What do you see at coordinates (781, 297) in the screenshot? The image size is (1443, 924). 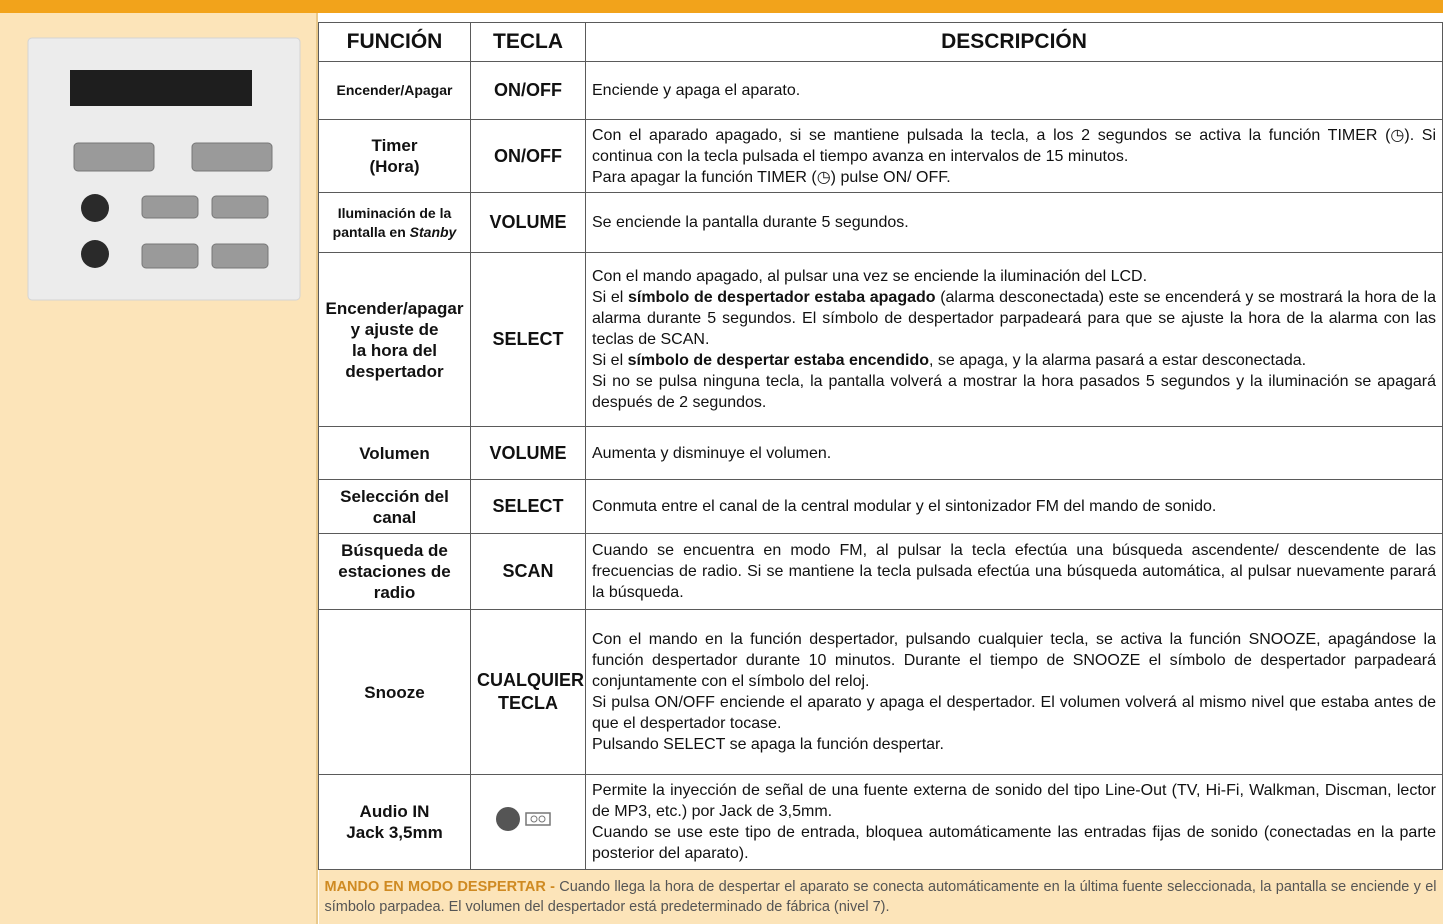 I see `text: símbolo de despertador estaba apagado` at bounding box center [781, 297].